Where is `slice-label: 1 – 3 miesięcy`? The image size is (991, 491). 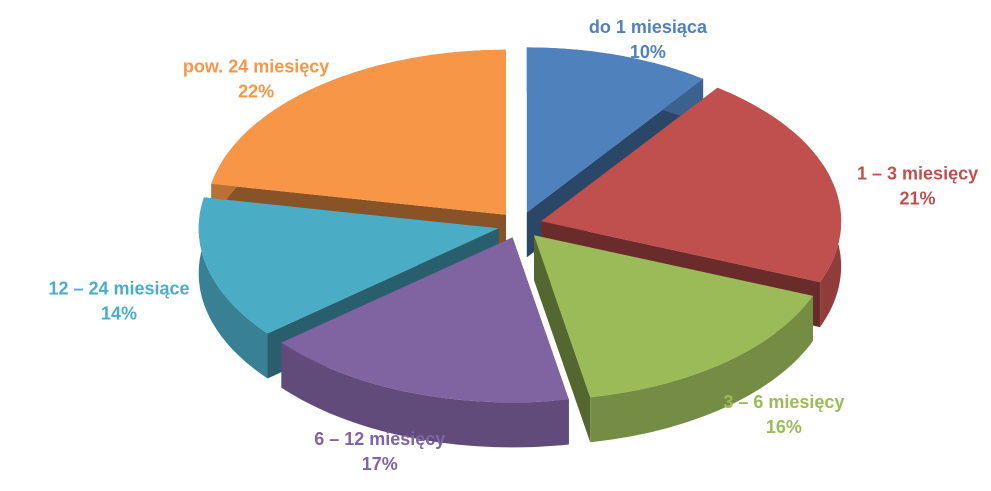
slice-label: 1 – 3 miesięcy is located at coordinates (917, 173).